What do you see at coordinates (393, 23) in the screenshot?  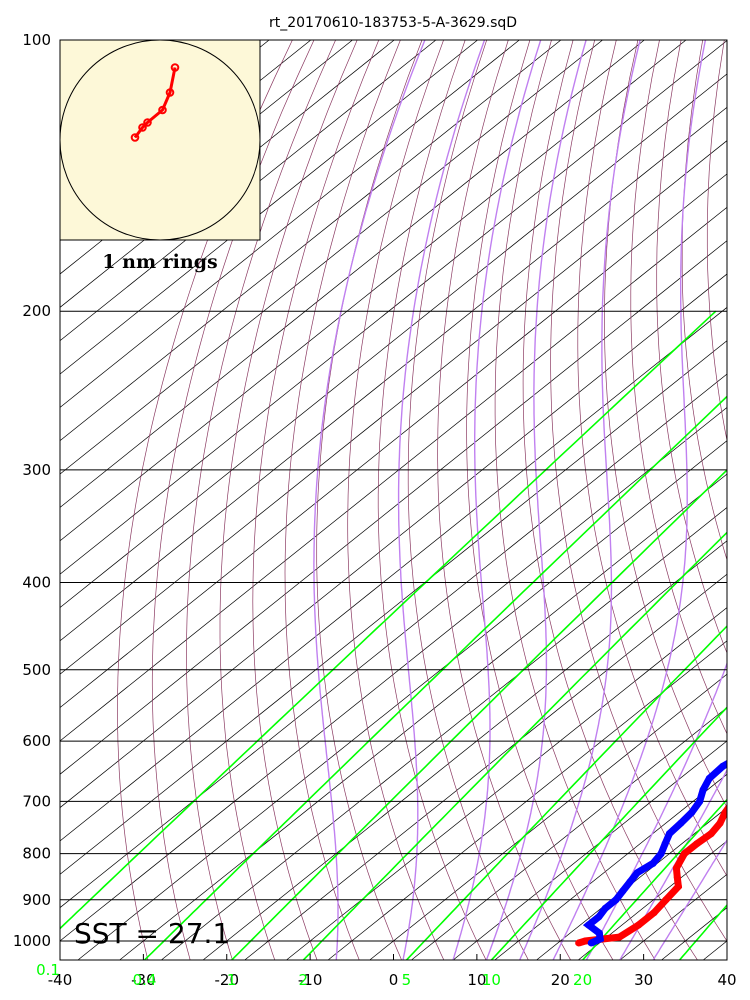 I see `chart-title: rt_20170610-183753-5-A-3629.sqD` at bounding box center [393, 23].